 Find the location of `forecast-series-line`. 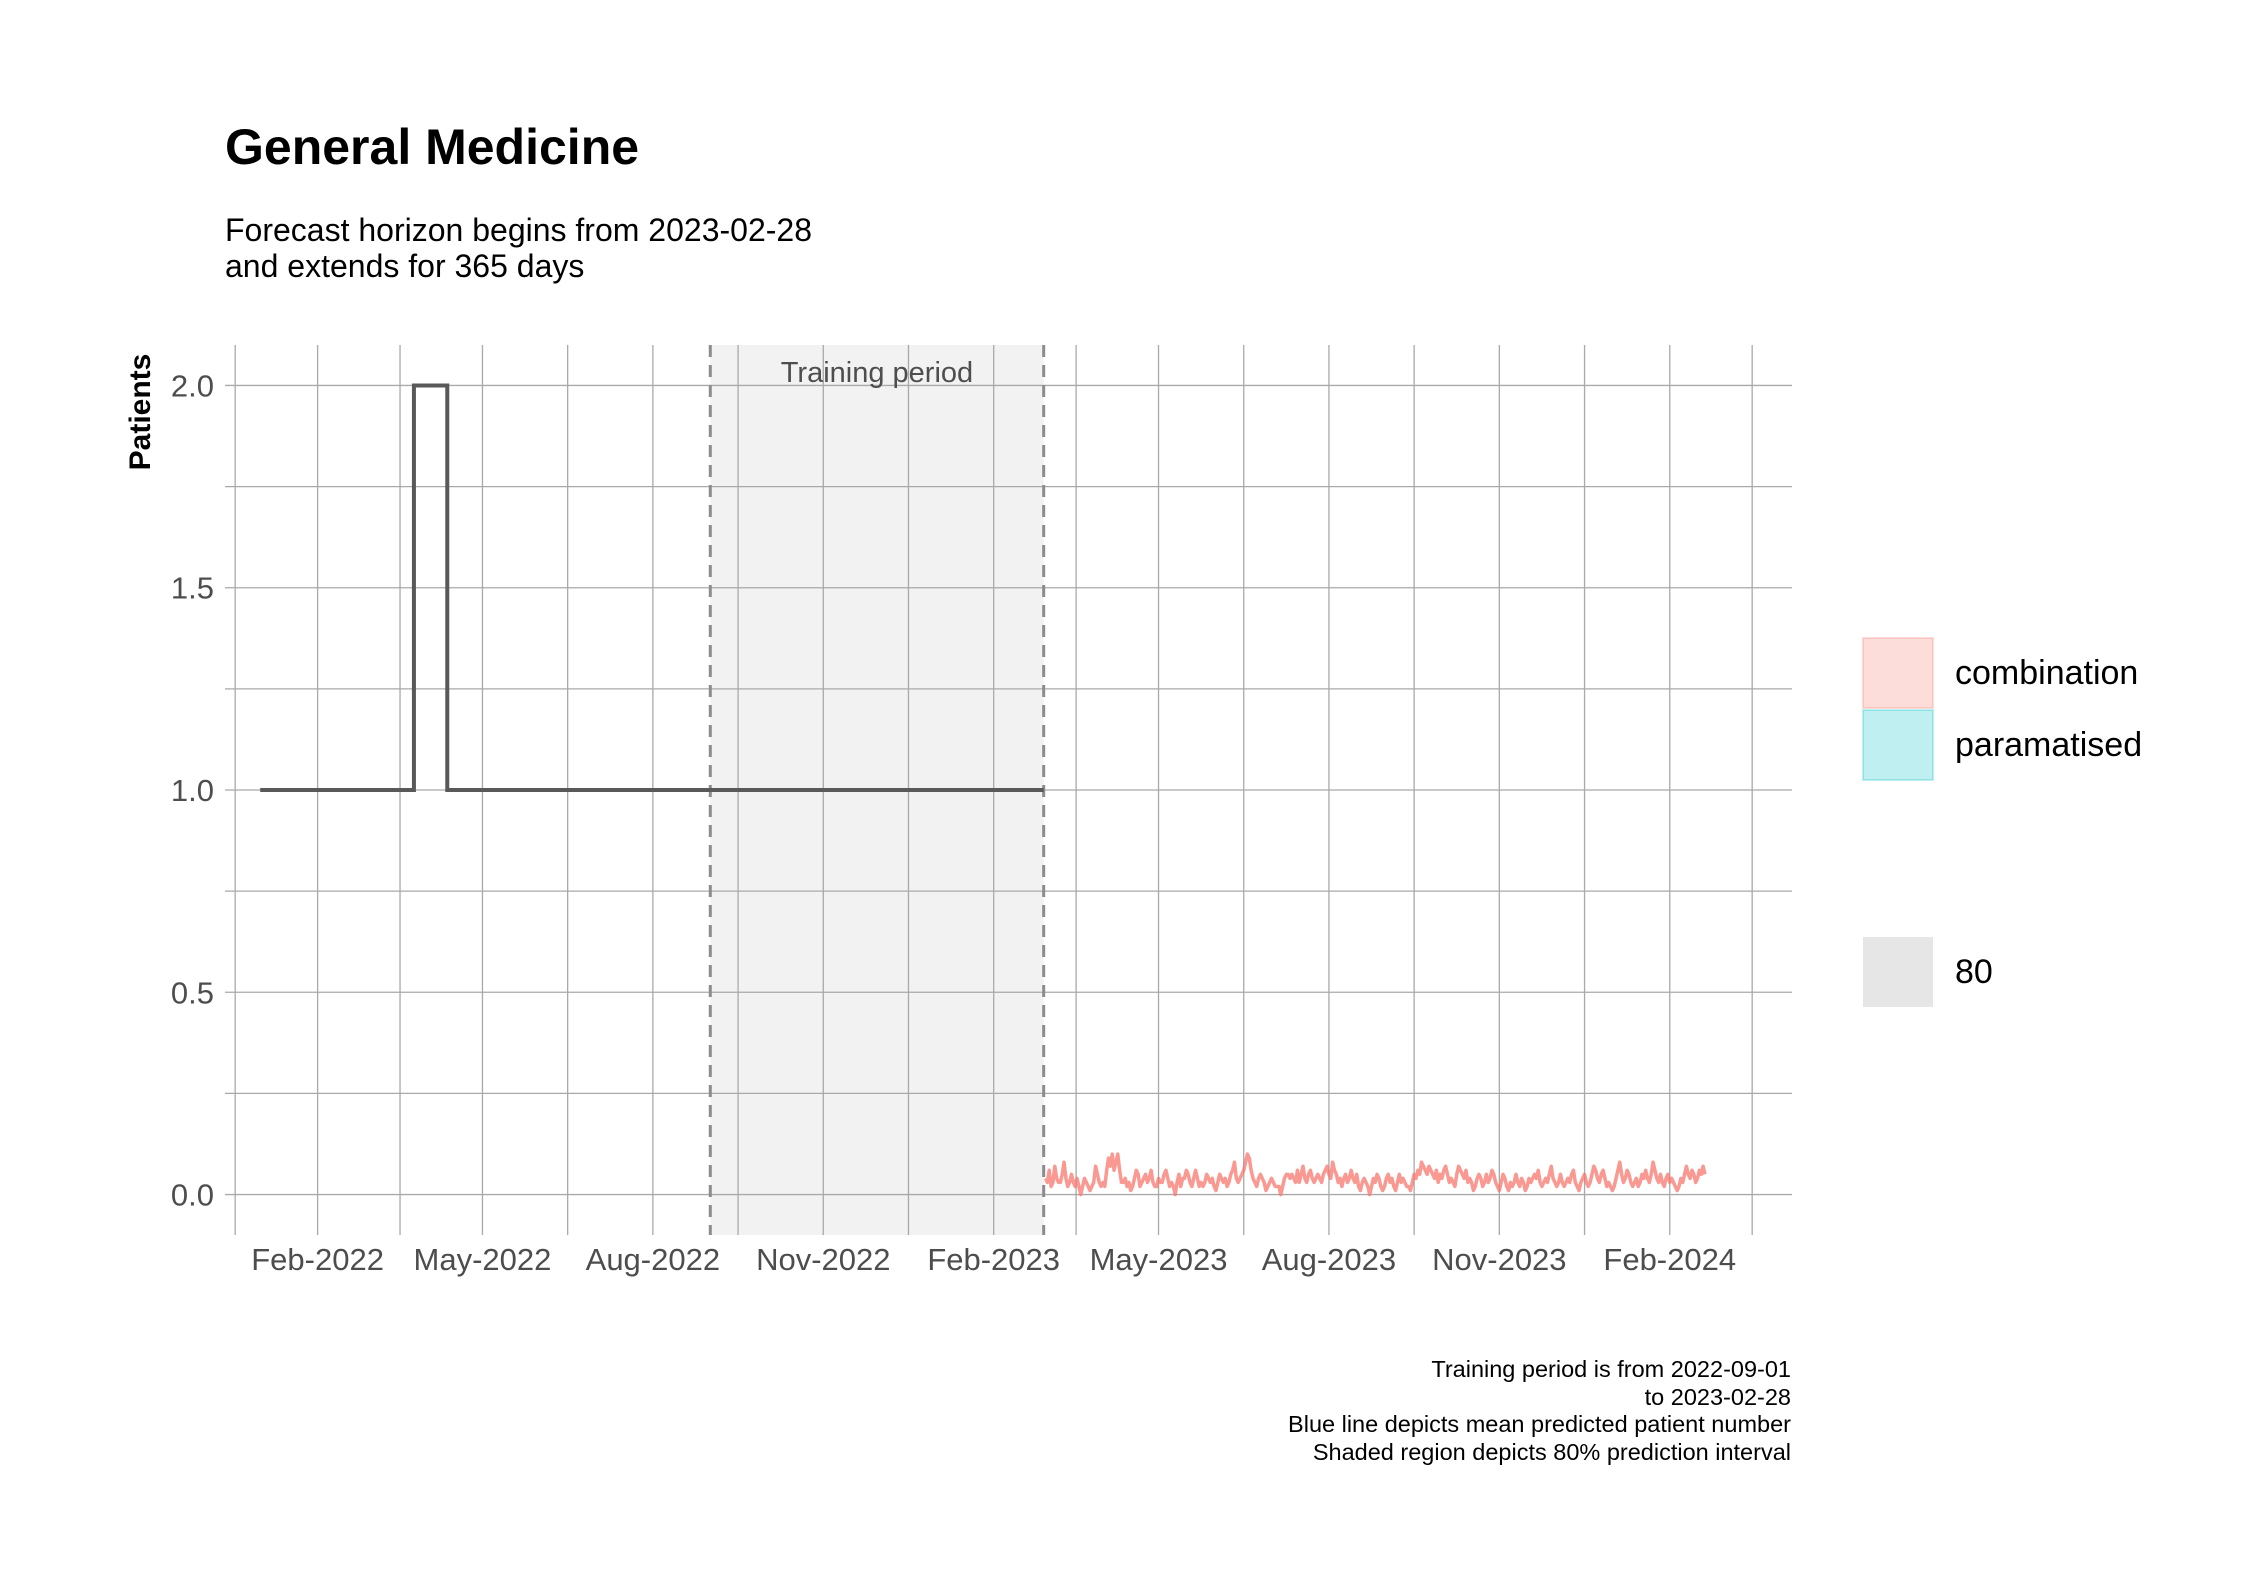

forecast-series-line is located at coordinates (1375, 1174).